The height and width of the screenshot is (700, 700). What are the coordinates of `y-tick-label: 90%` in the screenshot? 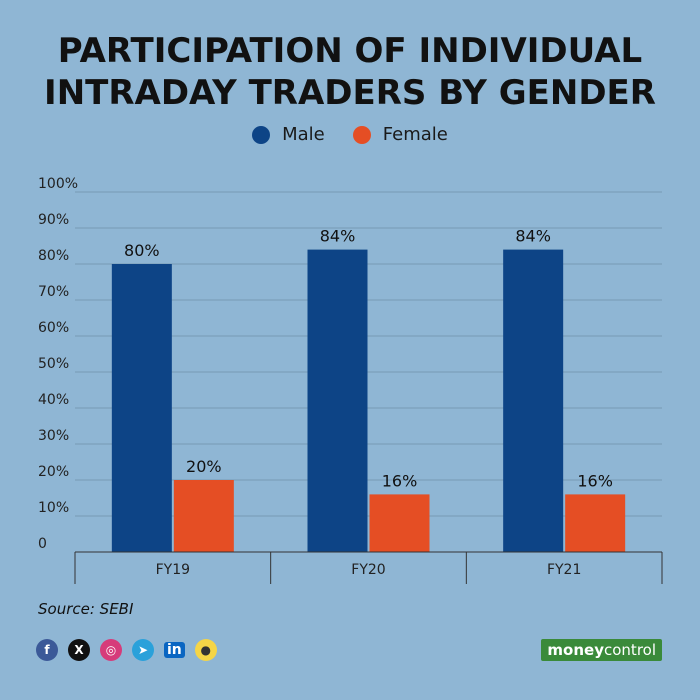 It's located at (53, 220).